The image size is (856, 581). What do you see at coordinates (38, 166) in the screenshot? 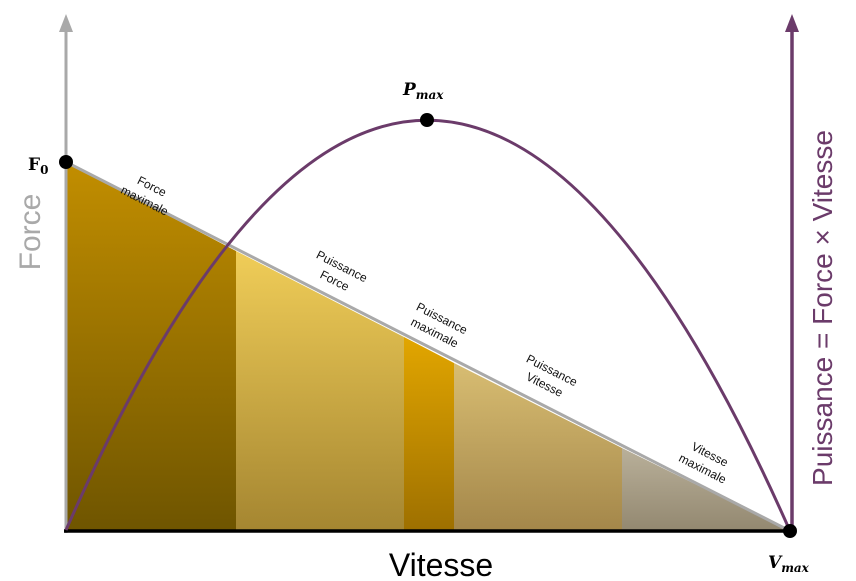
I see `f0-label: F0` at bounding box center [38, 166].